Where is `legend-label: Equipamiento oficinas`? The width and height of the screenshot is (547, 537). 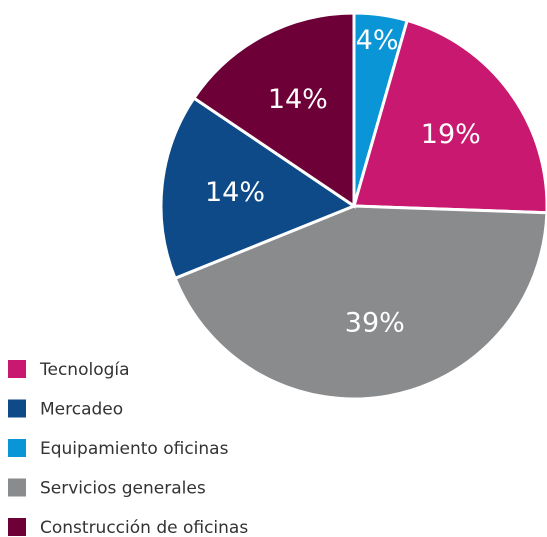 legend-label: Equipamiento oficinas is located at coordinates (134, 449).